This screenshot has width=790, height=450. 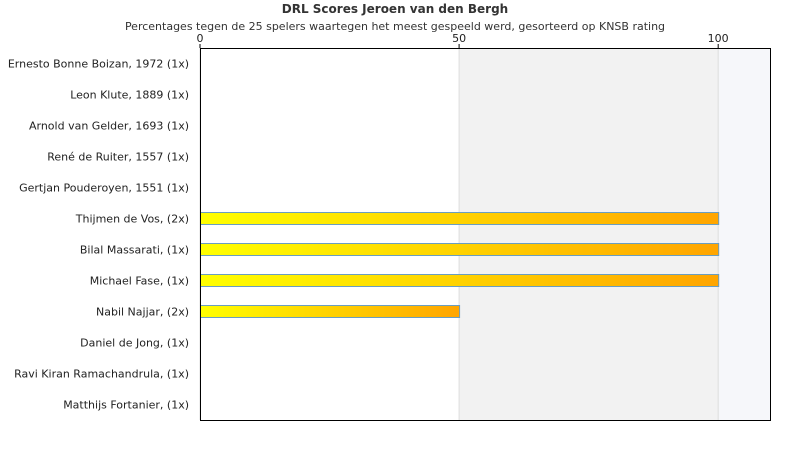 What do you see at coordinates (134, 250) in the screenshot?
I see `category-label: Bilal Massarati, (1x)` at bounding box center [134, 250].